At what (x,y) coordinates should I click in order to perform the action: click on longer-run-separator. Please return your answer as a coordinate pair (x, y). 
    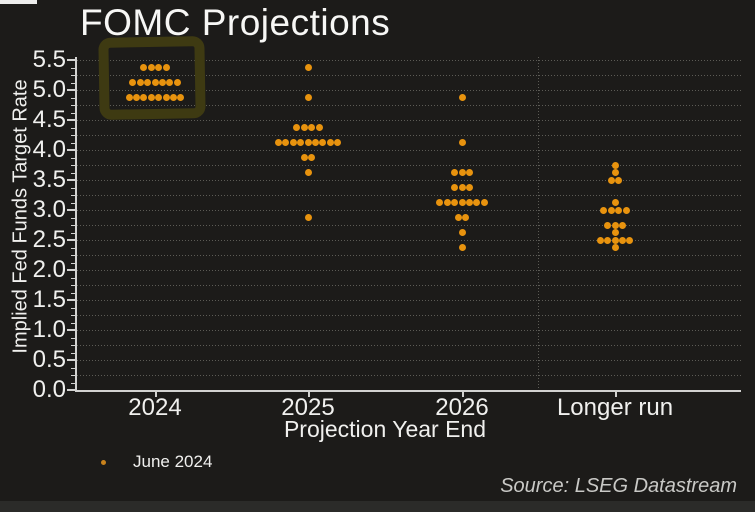
    Looking at the image, I should click on (538, 223).